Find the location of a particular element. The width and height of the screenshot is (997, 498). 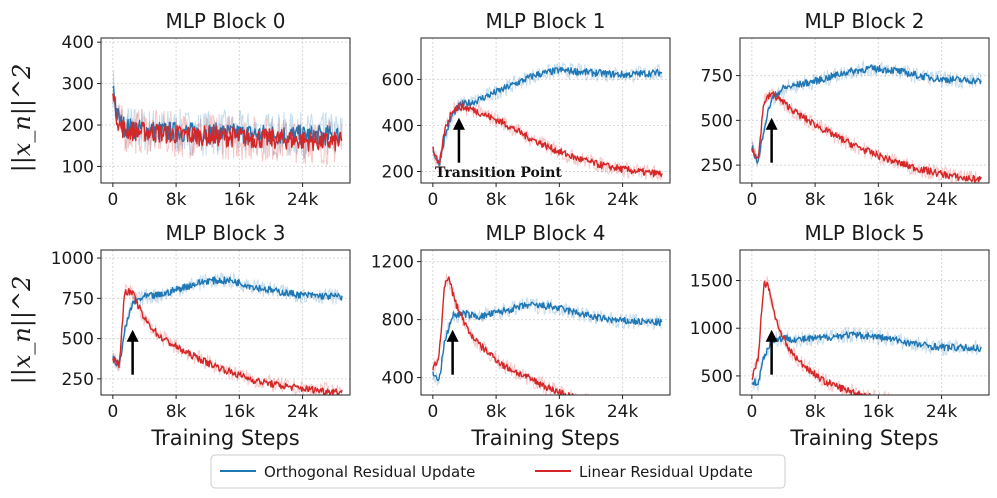

y-tick-label: 100 is located at coordinates (78, 167).